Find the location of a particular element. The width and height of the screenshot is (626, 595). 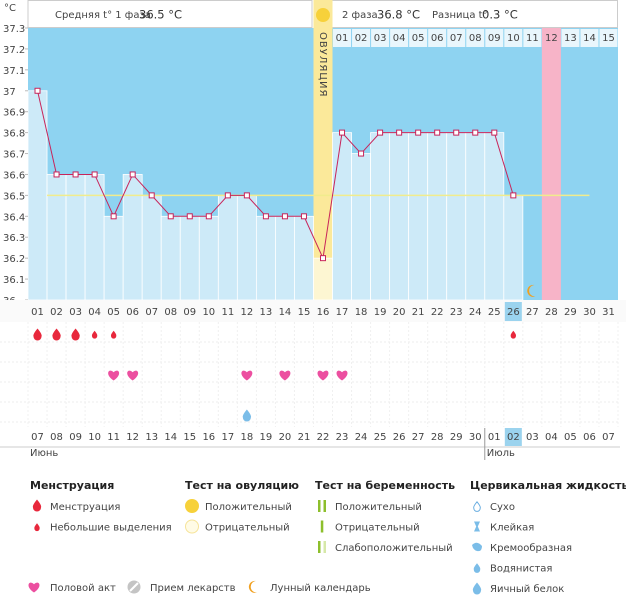

x-tick-label: 01 is located at coordinates (37, 312).